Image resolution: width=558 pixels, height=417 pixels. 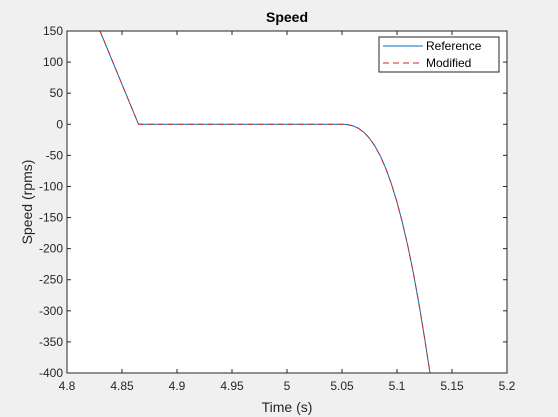 I want to click on y-tick-label: -200, so click(x=51, y=249).